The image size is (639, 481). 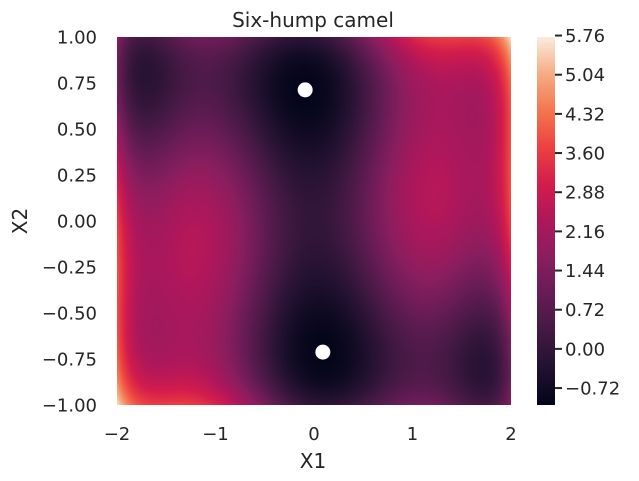 What do you see at coordinates (585, 310) in the screenshot?
I see `colorbar-tick-label: 0.72` at bounding box center [585, 310].